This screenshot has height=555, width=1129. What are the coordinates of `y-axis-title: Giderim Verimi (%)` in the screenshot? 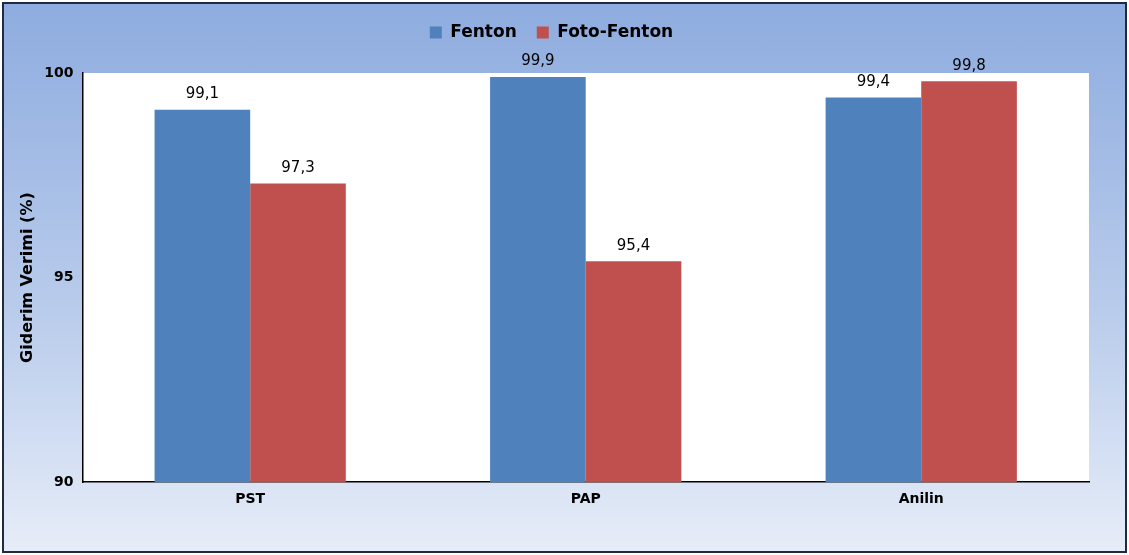 It's located at (26, 277).